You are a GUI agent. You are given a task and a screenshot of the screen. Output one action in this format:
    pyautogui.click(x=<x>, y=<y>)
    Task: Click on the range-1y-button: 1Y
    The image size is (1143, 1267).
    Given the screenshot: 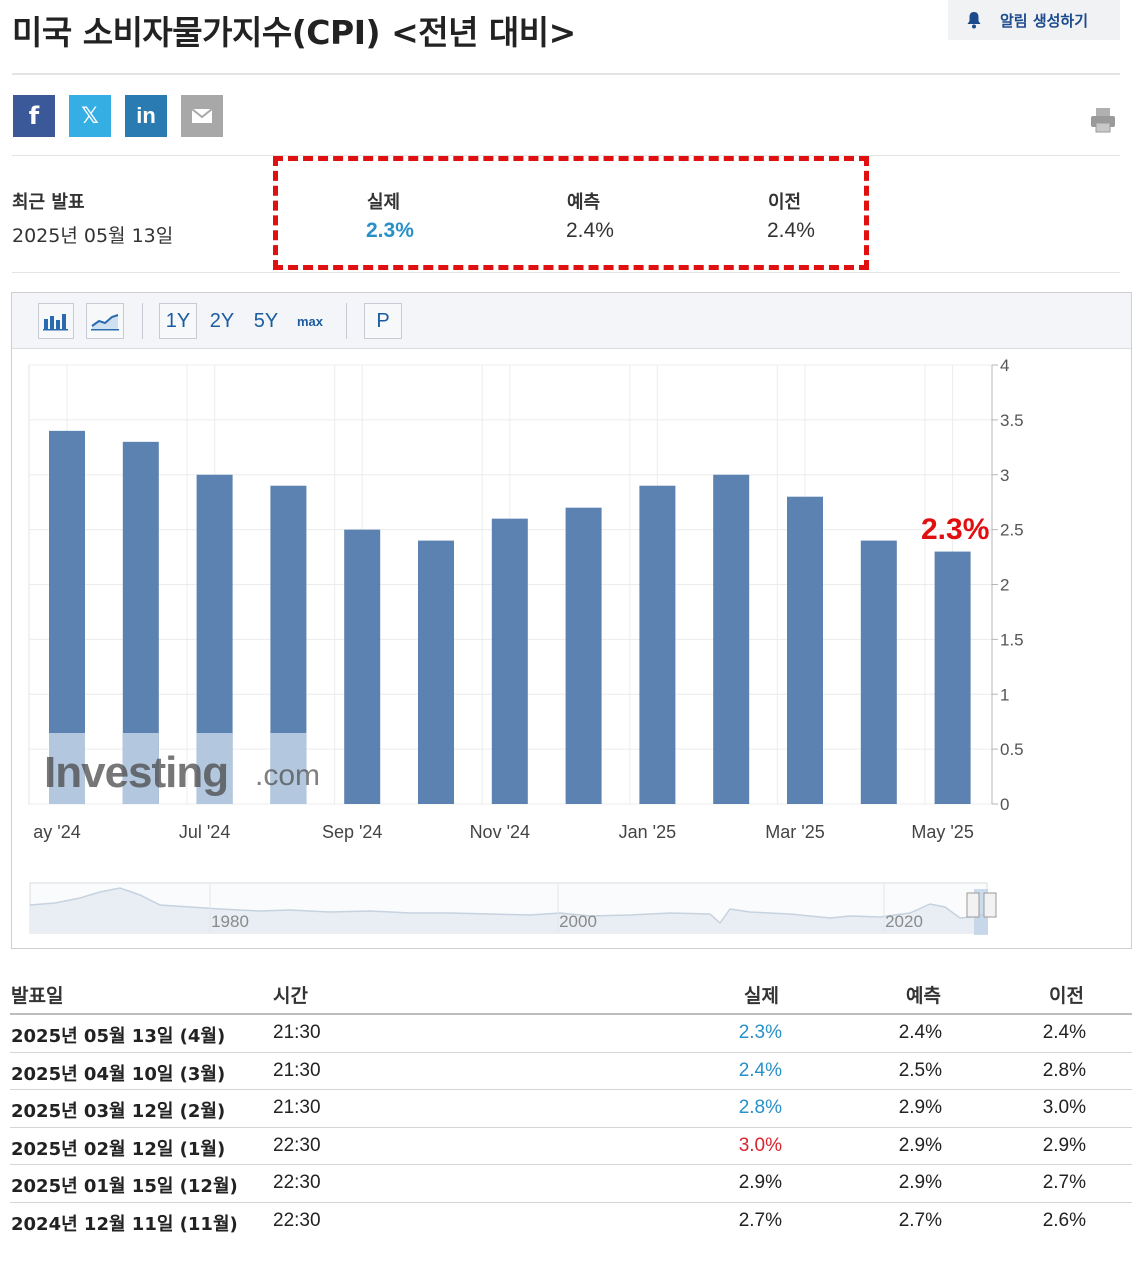 What is the action you would take?
    pyautogui.click(x=178, y=321)
    